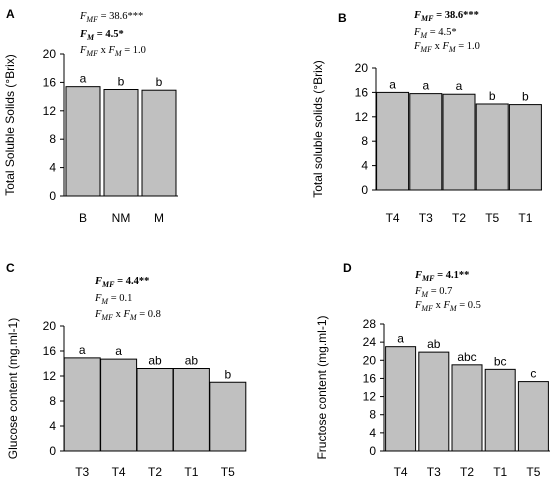 Image resolution: width=550 pixels, height=486 pixels. I want to click on y-axis-label: Total Soluble Solids (°Brix), so click(10, 125).